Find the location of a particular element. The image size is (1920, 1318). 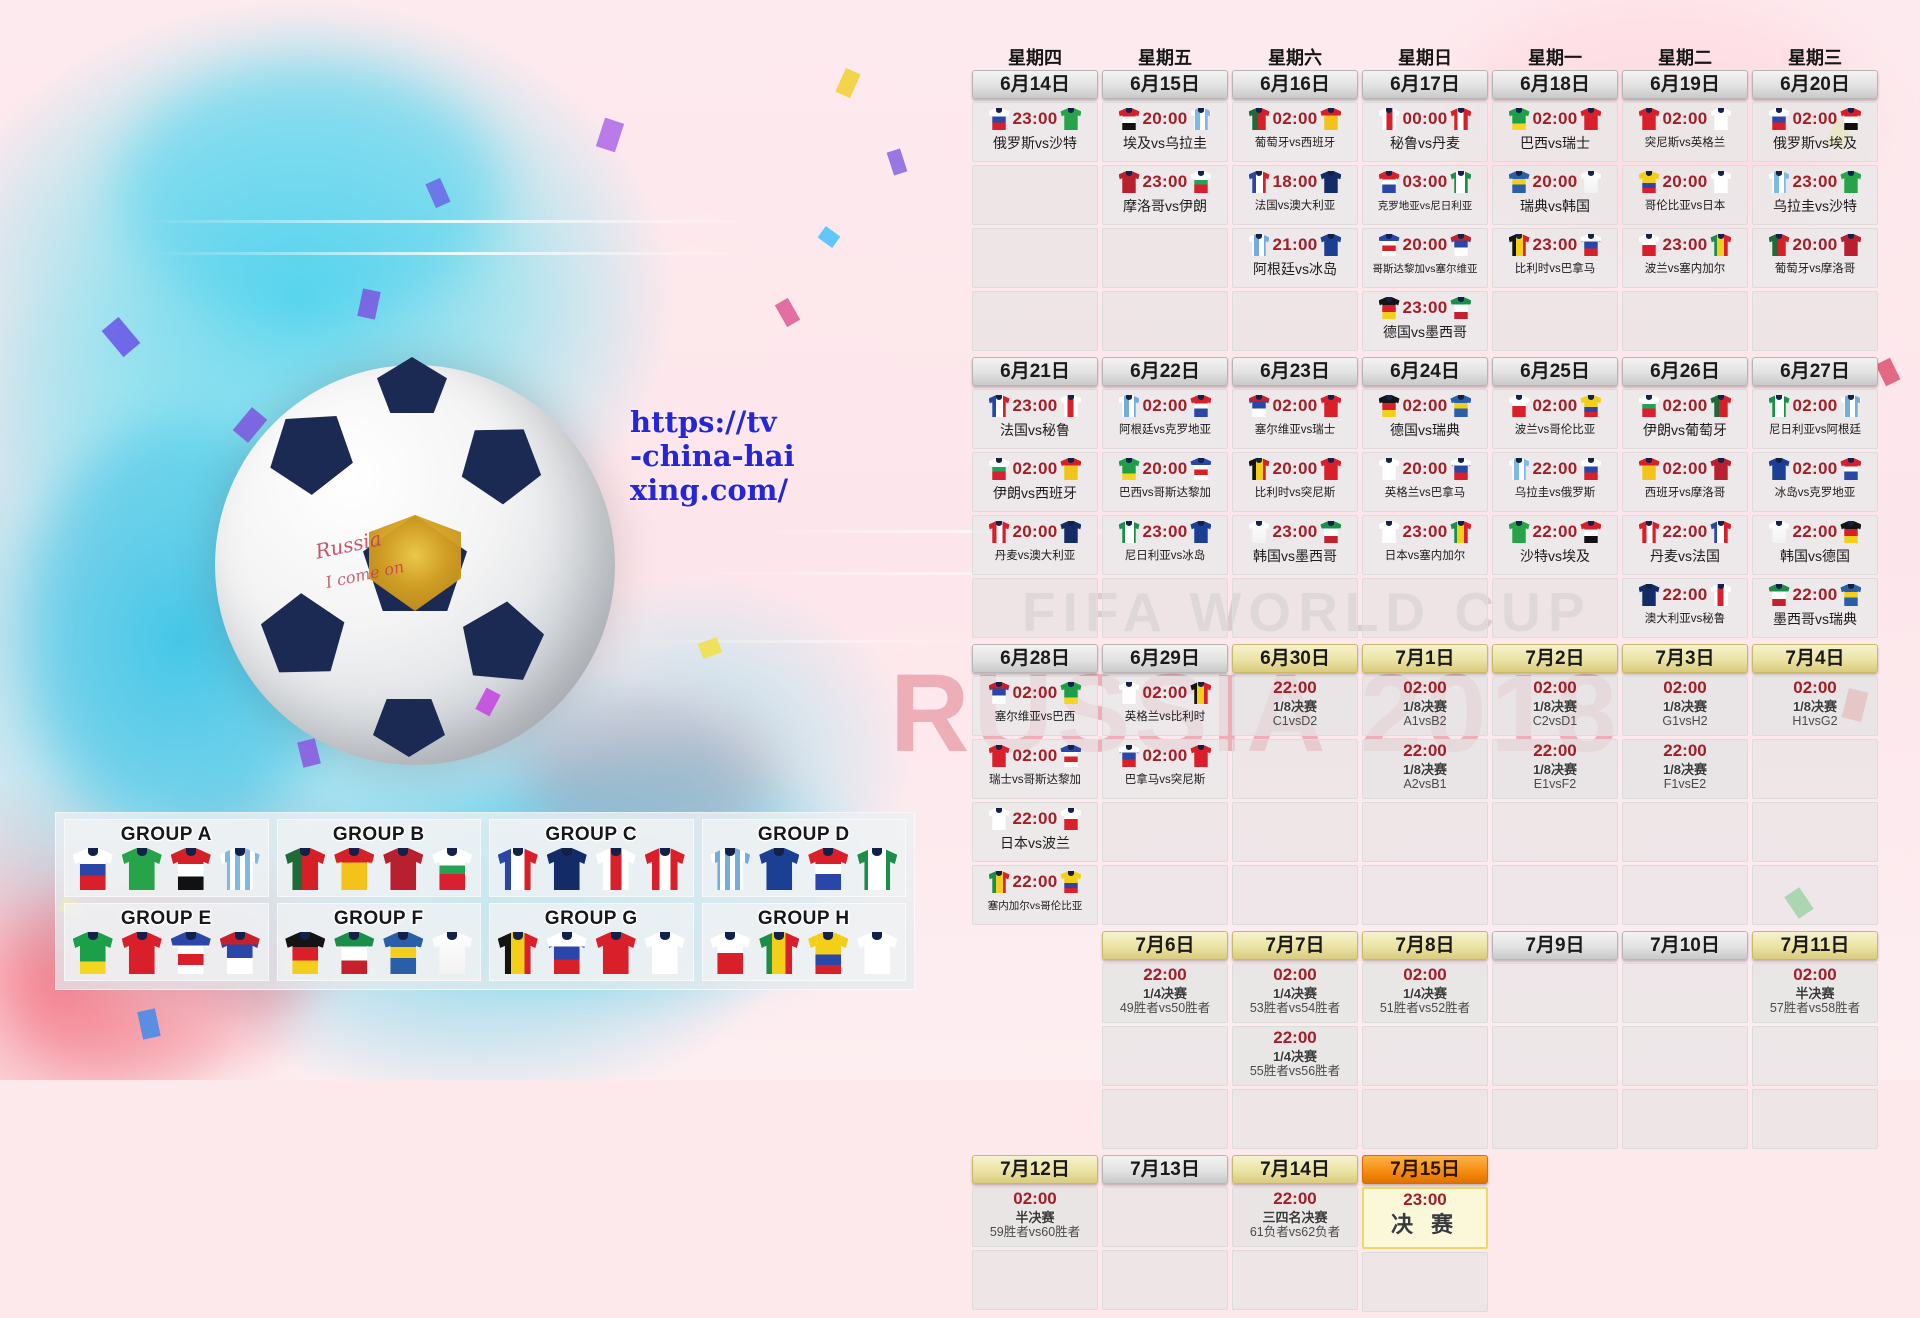

match-cell: 22:00 塞内加尔vs哥伦比亚 is located at coordinates (1035, 895).